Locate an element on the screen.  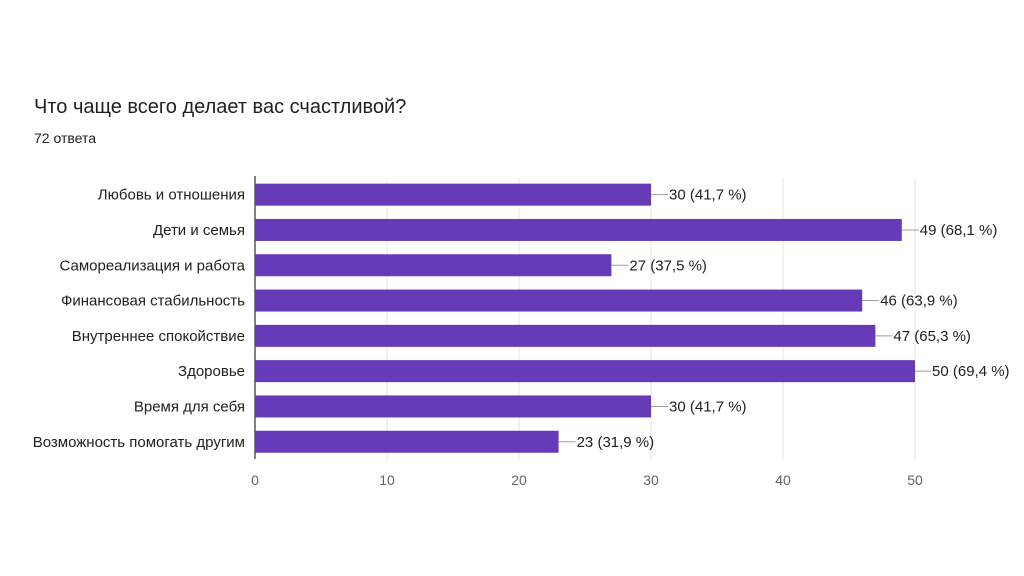
x-tick-label: 10 is located at coordinates (387, 480).